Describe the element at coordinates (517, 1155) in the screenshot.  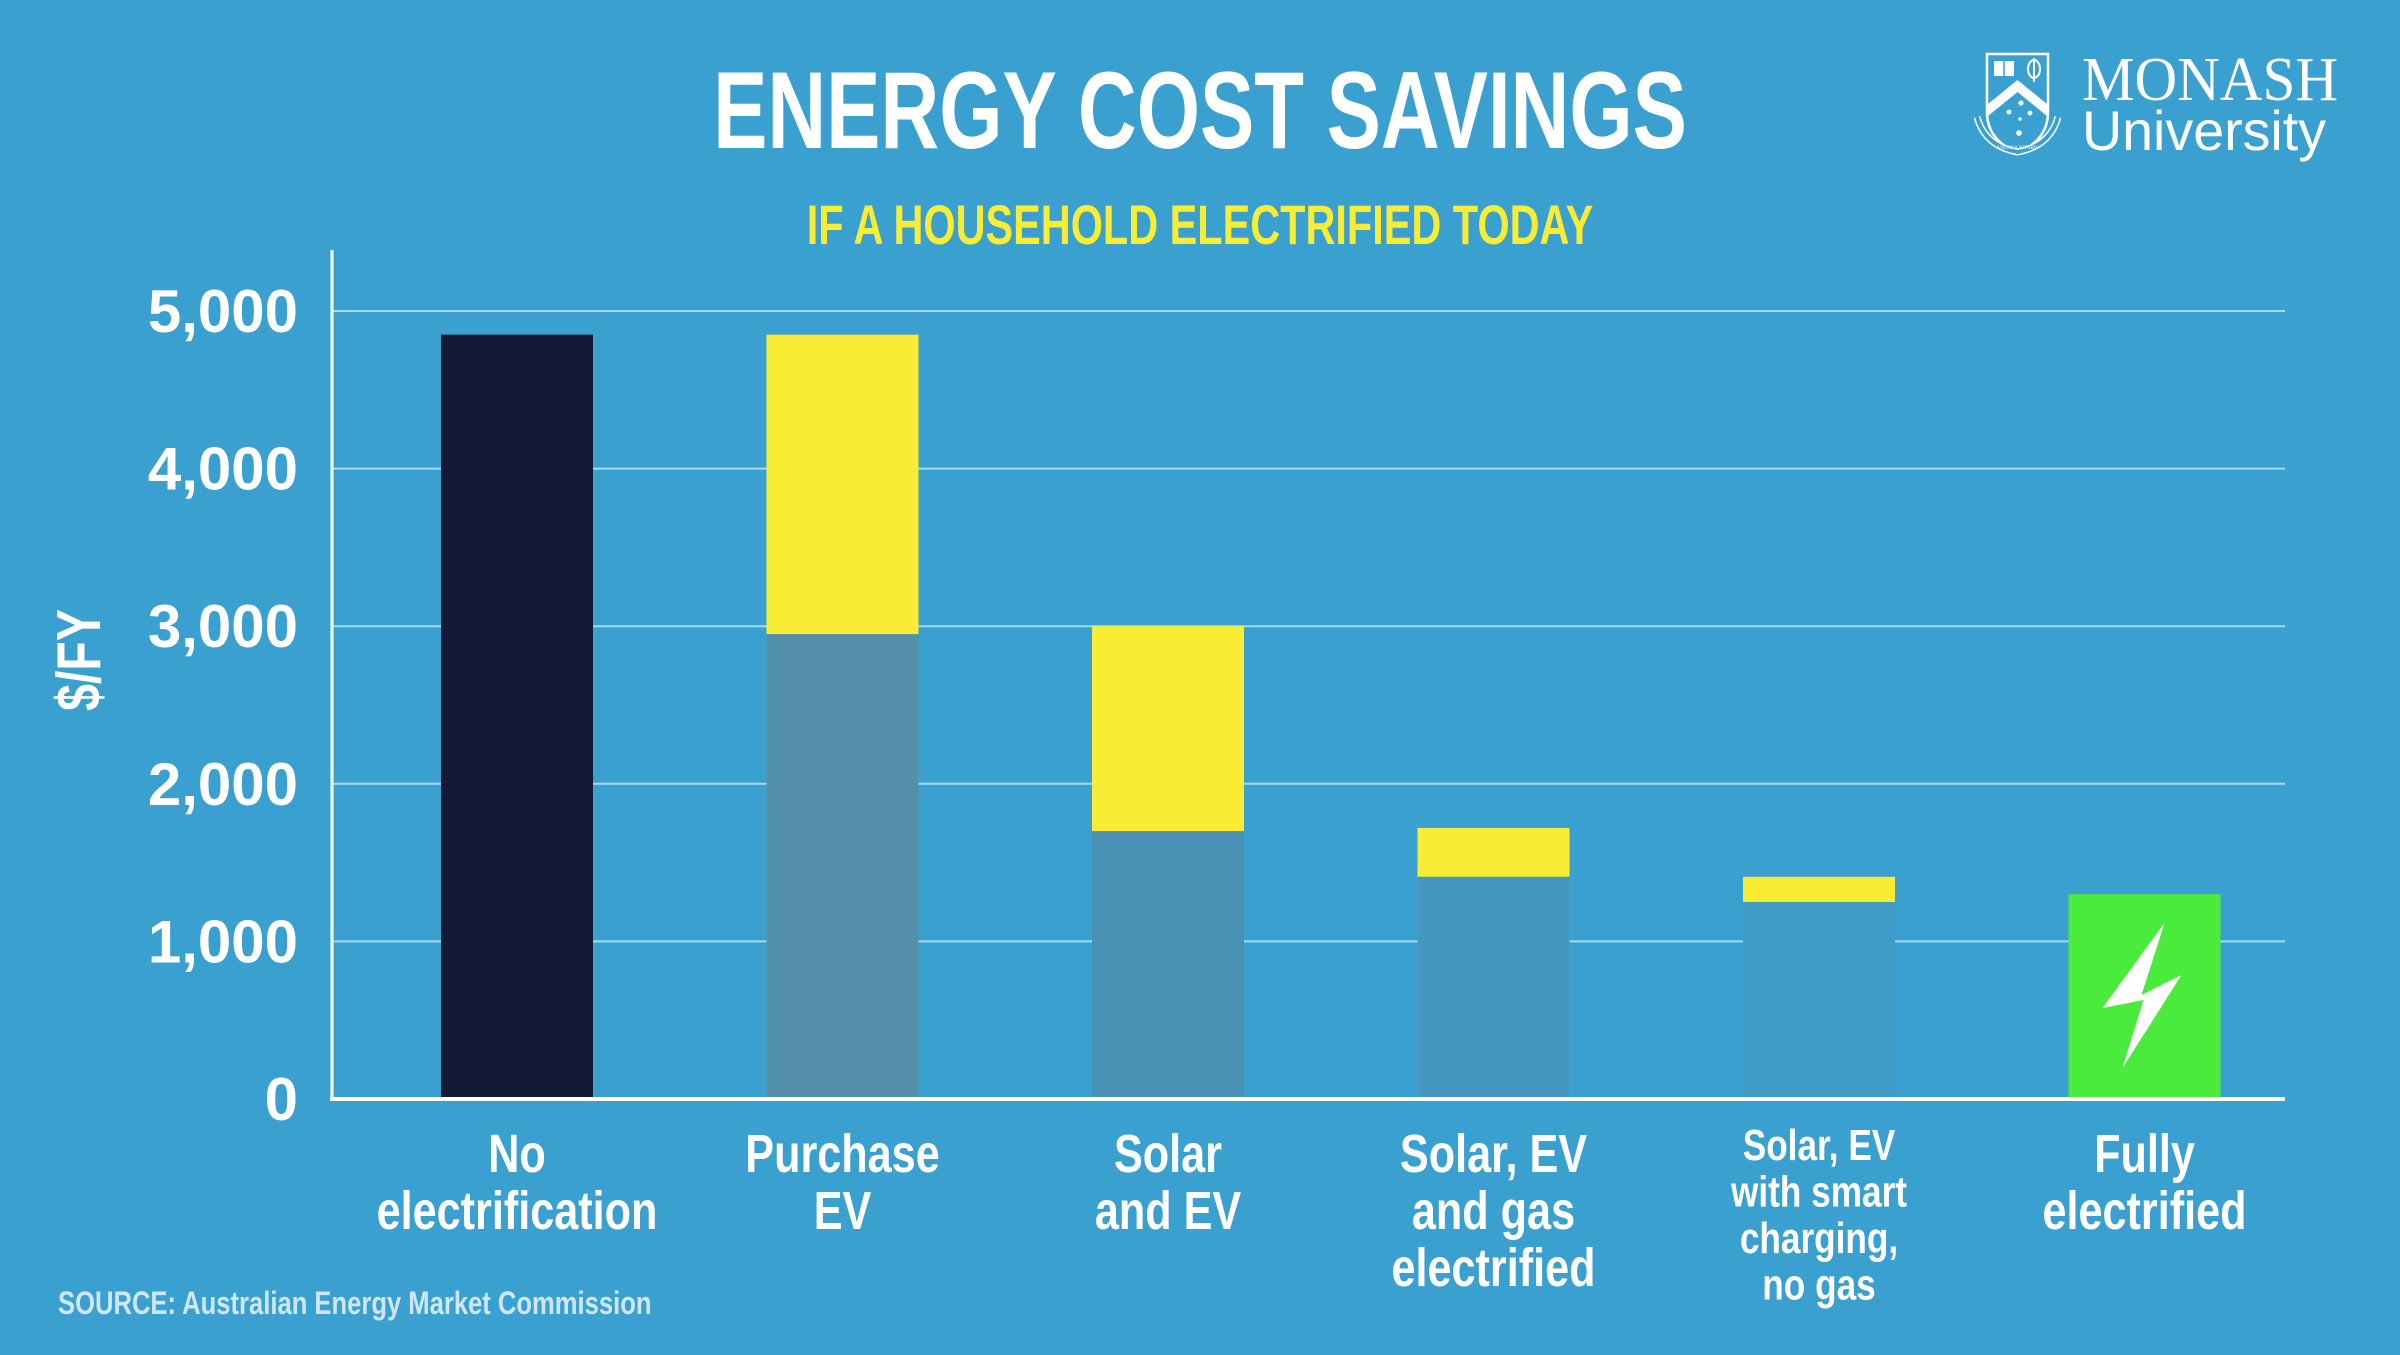
I see `category-label-line: No` at that location.